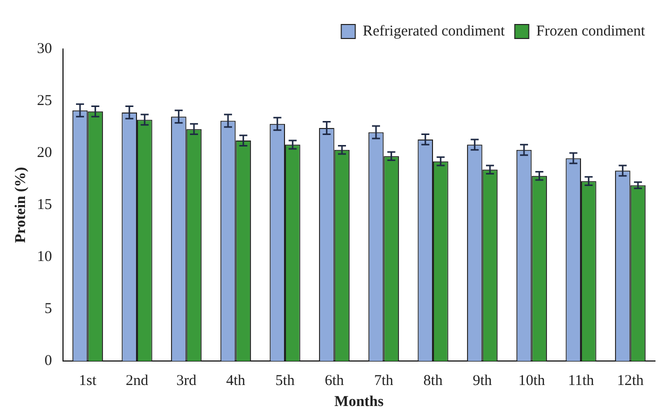  I want to click on x-tick-label: 6th, so click(334, 380).